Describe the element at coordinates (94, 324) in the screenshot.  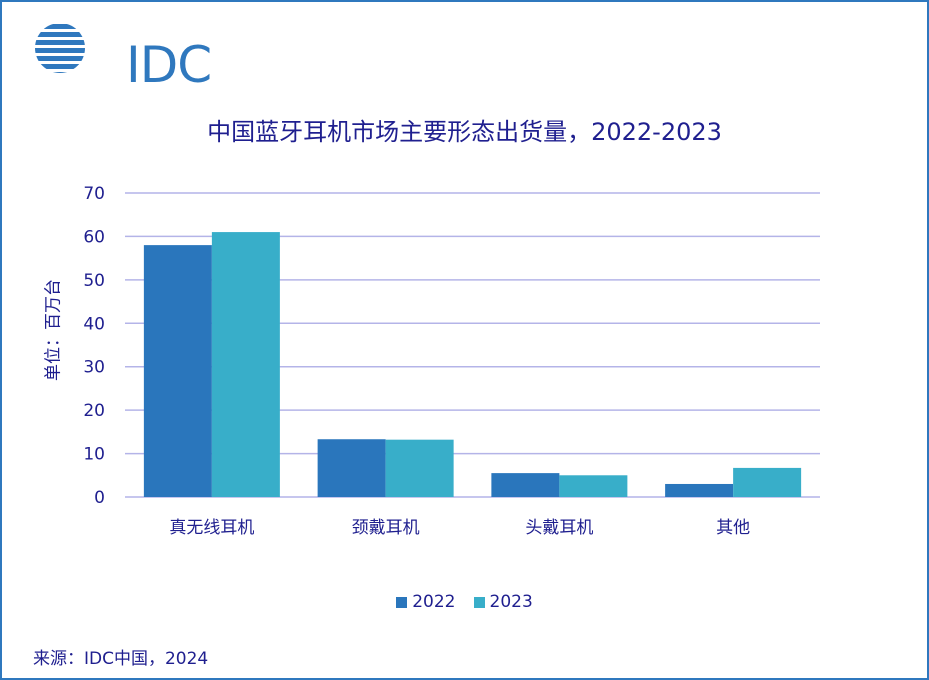
I see `y-tick-label: 40` at that location.